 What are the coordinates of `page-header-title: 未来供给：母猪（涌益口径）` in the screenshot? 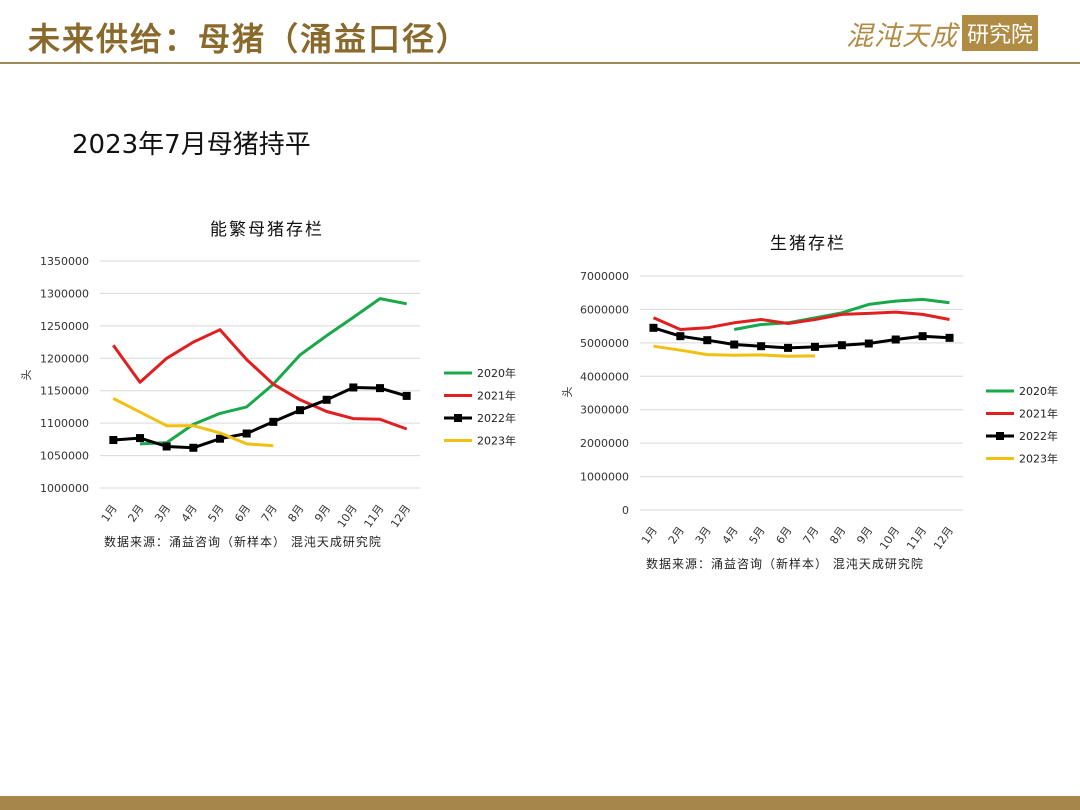 It's located at (249, 39).